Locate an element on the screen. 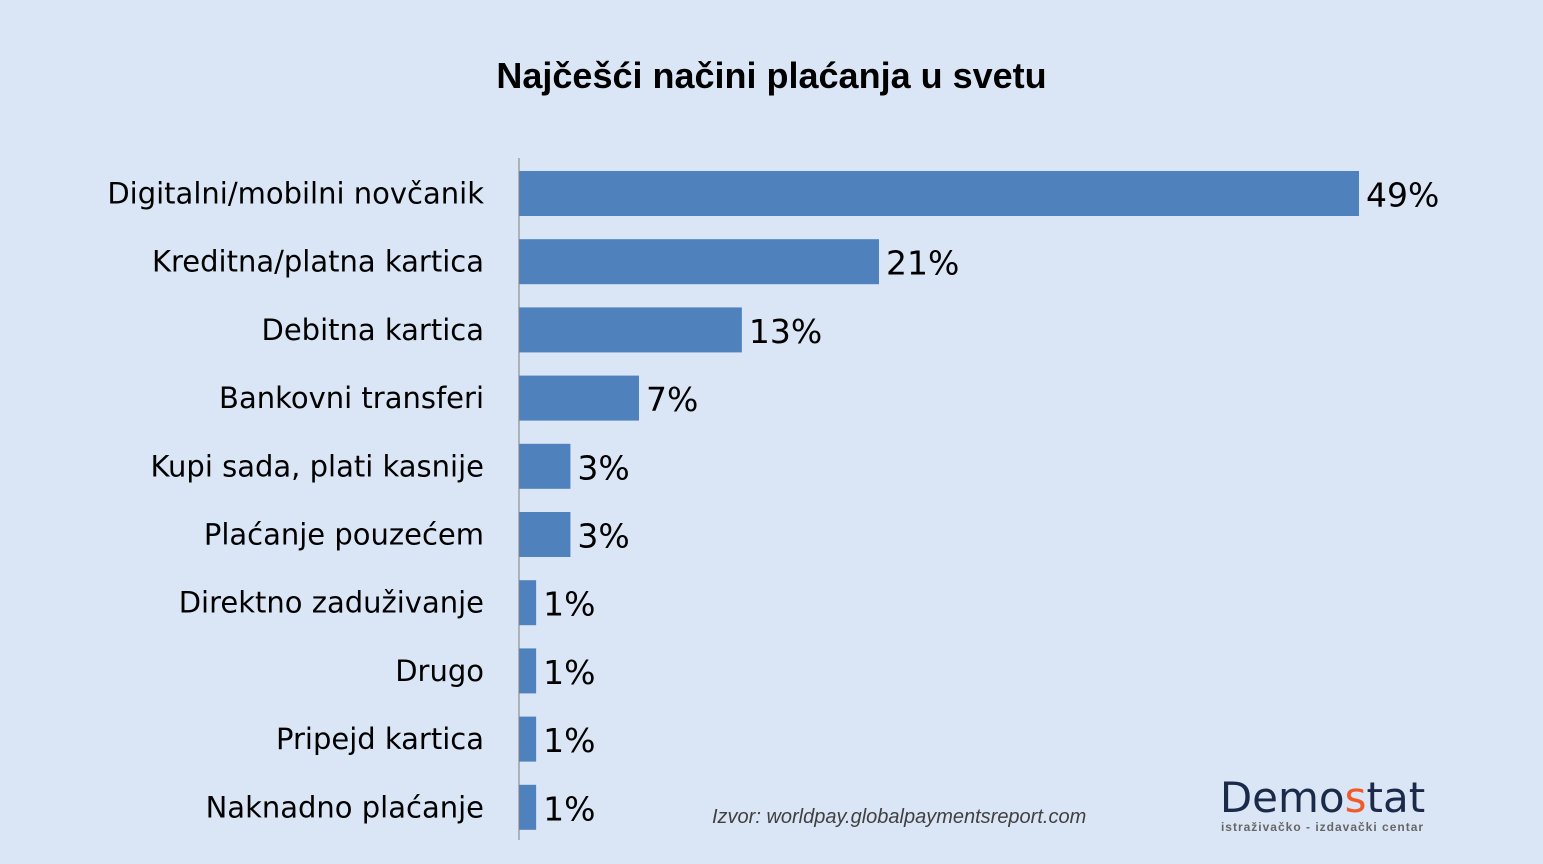 The width and height of the screenshot is (1543, 864). demostat-logo: Demostat istraživačko - izdavački centar is located at coordinates (1322, 804).